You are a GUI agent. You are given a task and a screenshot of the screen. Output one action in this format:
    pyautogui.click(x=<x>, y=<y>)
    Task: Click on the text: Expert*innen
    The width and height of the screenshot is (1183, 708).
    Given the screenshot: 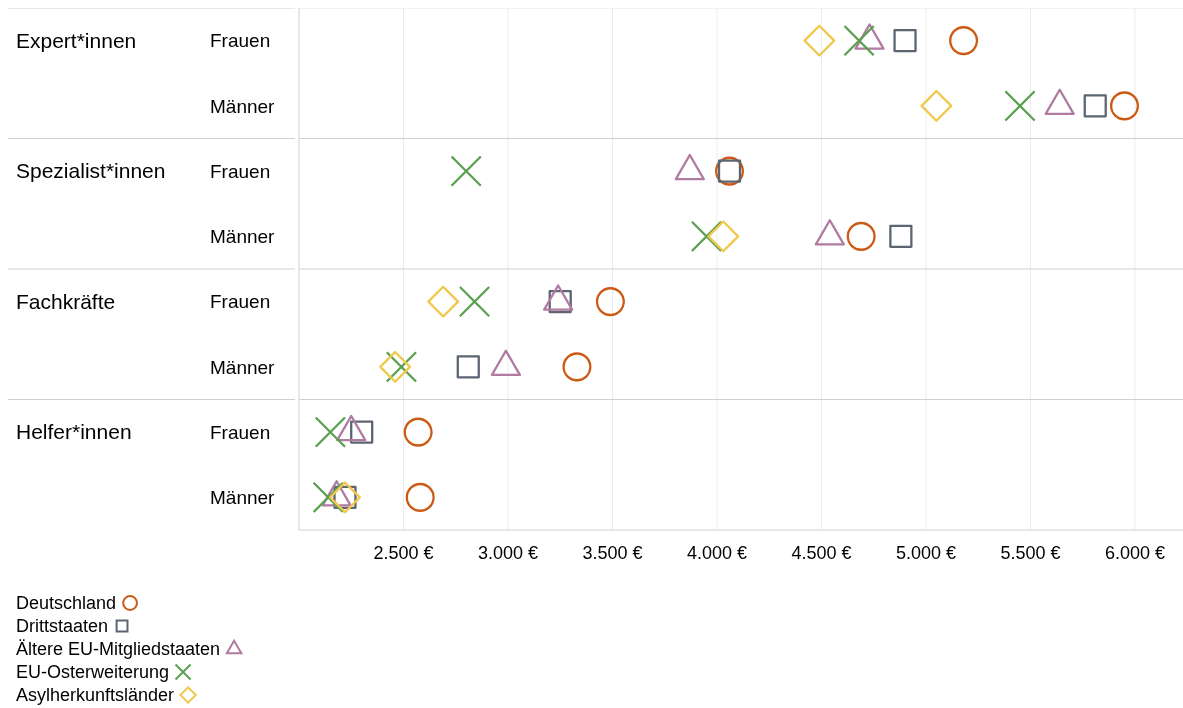 What is the action you would take?
    pyautogui.click(x=76, y=40)
    